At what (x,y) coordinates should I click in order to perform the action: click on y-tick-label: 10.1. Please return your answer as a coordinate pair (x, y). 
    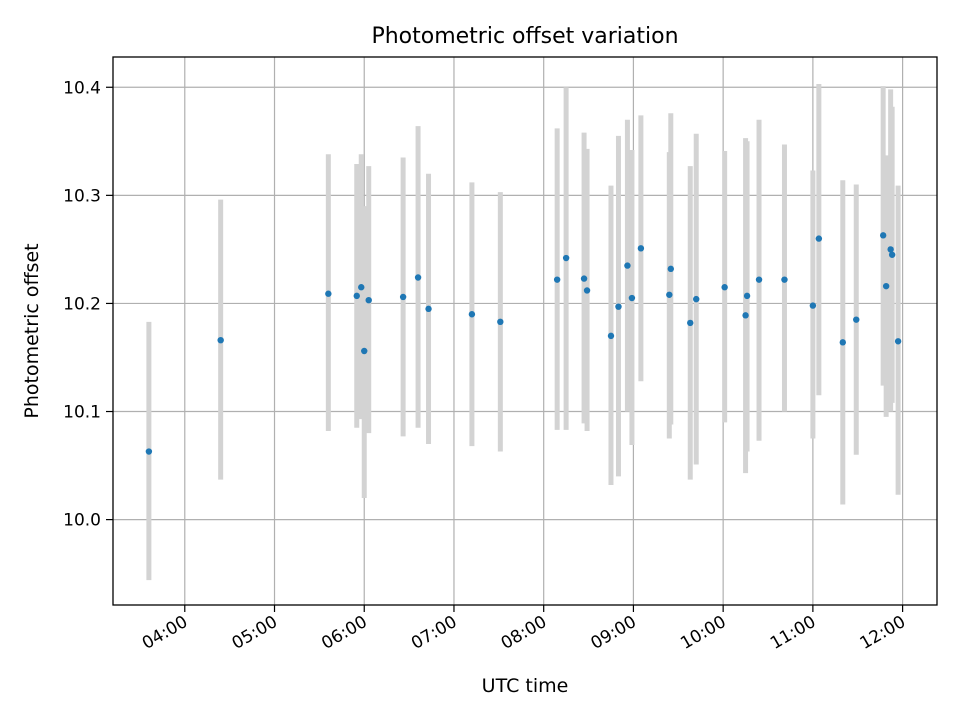
    Looking at the image, I should click on (82, 413).